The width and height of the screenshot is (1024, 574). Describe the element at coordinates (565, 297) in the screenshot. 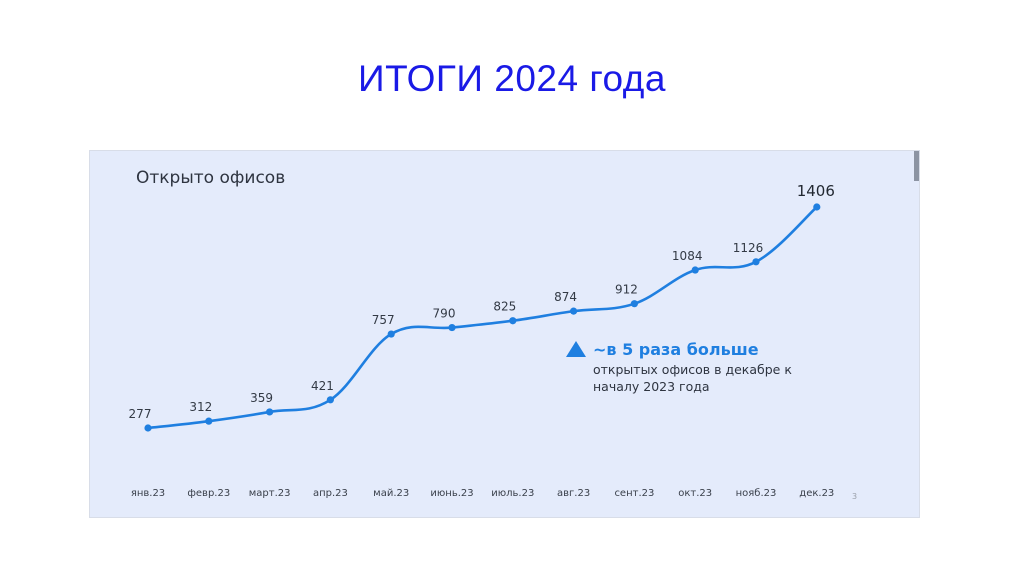

I see `data-label: 874` at that location.